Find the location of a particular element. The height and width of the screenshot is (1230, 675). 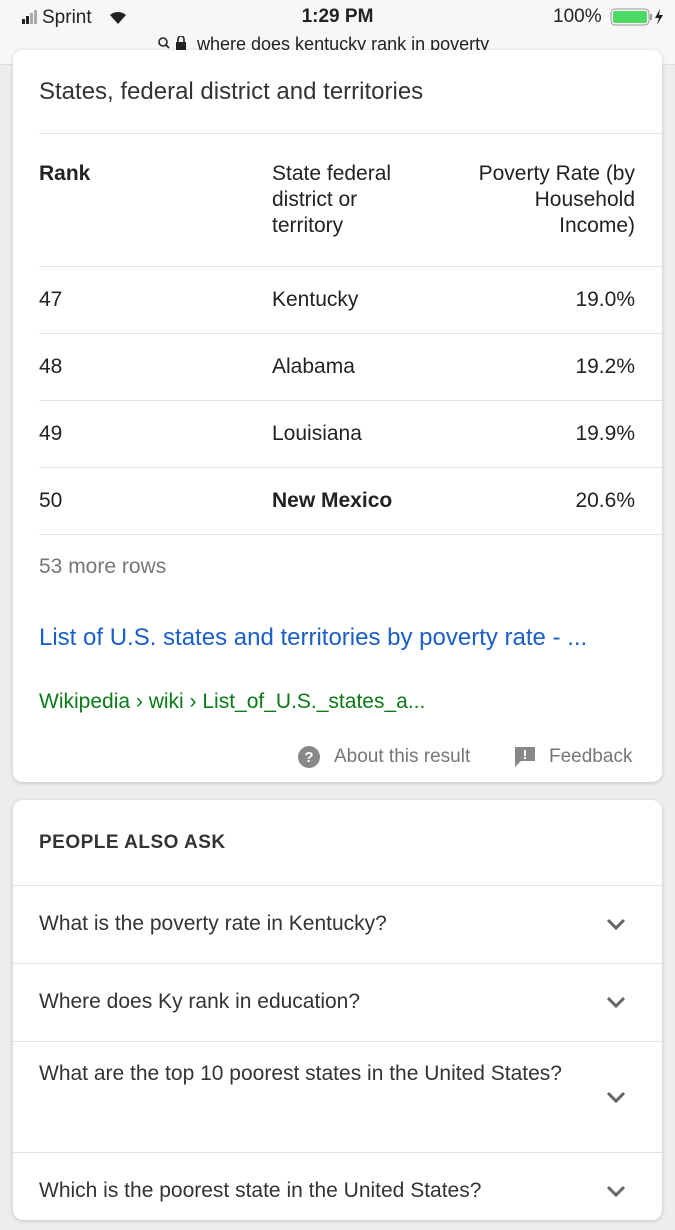

feedback: Feedback is located at coordinates (591, 756).